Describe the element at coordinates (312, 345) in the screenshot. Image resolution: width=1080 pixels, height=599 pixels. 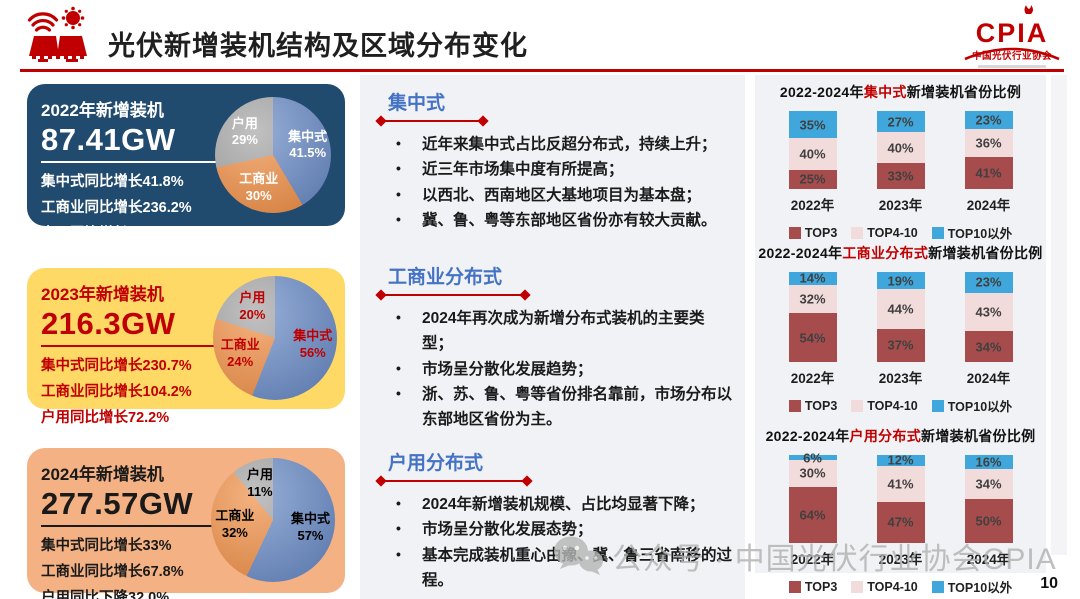
I see `pie-slice-label: 集中式 56%` at that location.